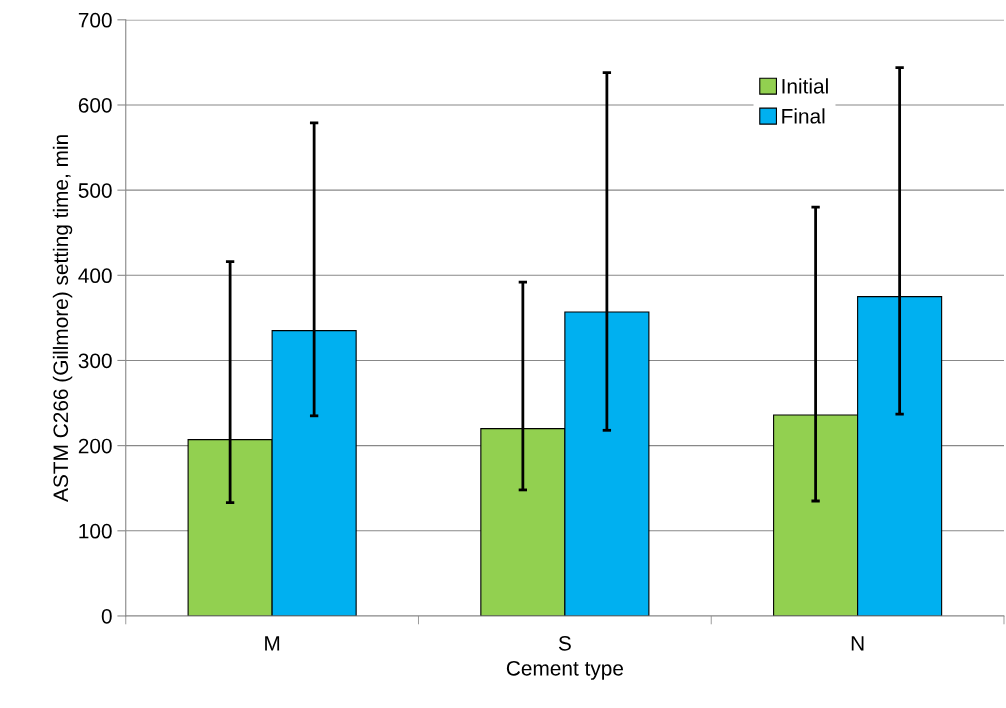 This screenshot has height=708, width=1006. Describe the element at coordinates (62, 318) in the screenshot. I see `y-axis-title: ASTM C266 (Gillmore) setting time, min` at that location.